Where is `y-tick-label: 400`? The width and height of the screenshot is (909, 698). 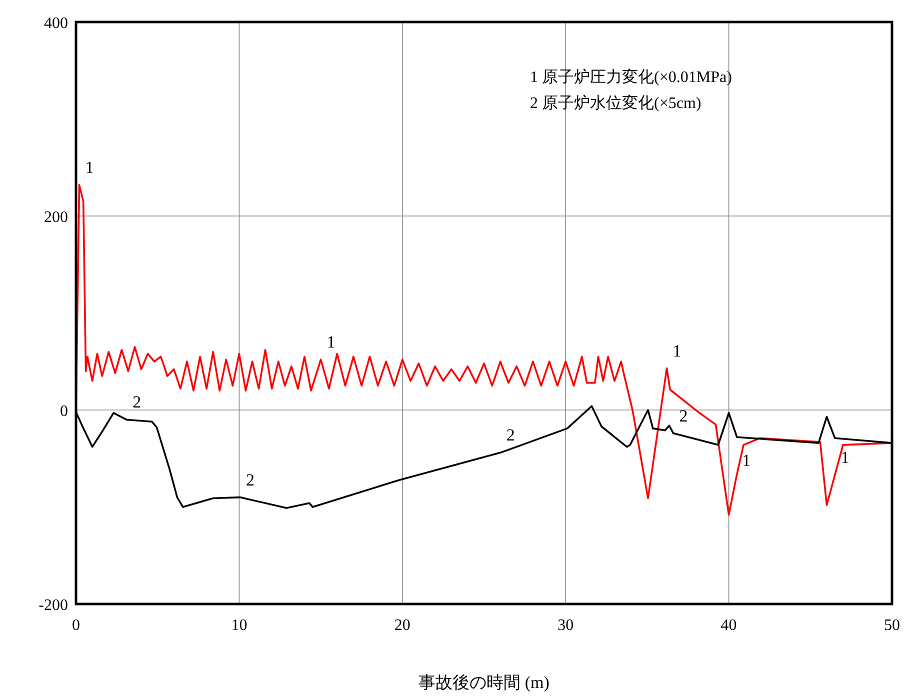 y-tick-label: 400 is located at coordinates (56, 23).